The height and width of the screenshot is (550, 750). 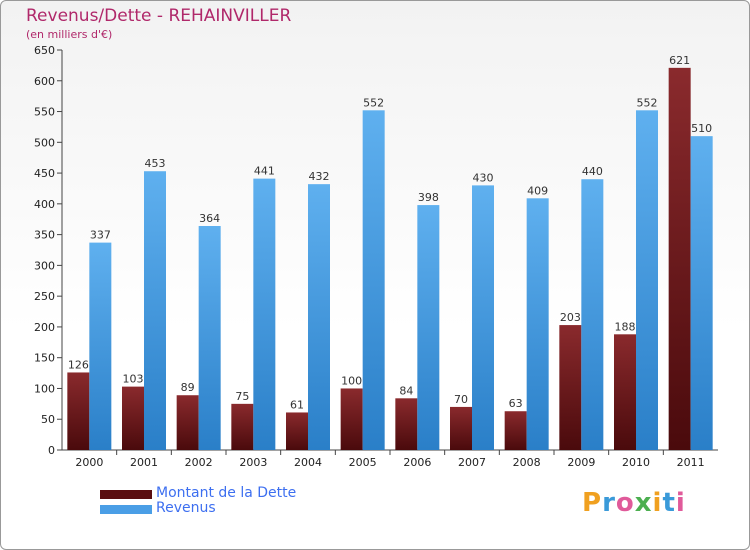 I want to click on data-label: 63, so click(x=516, y=403).